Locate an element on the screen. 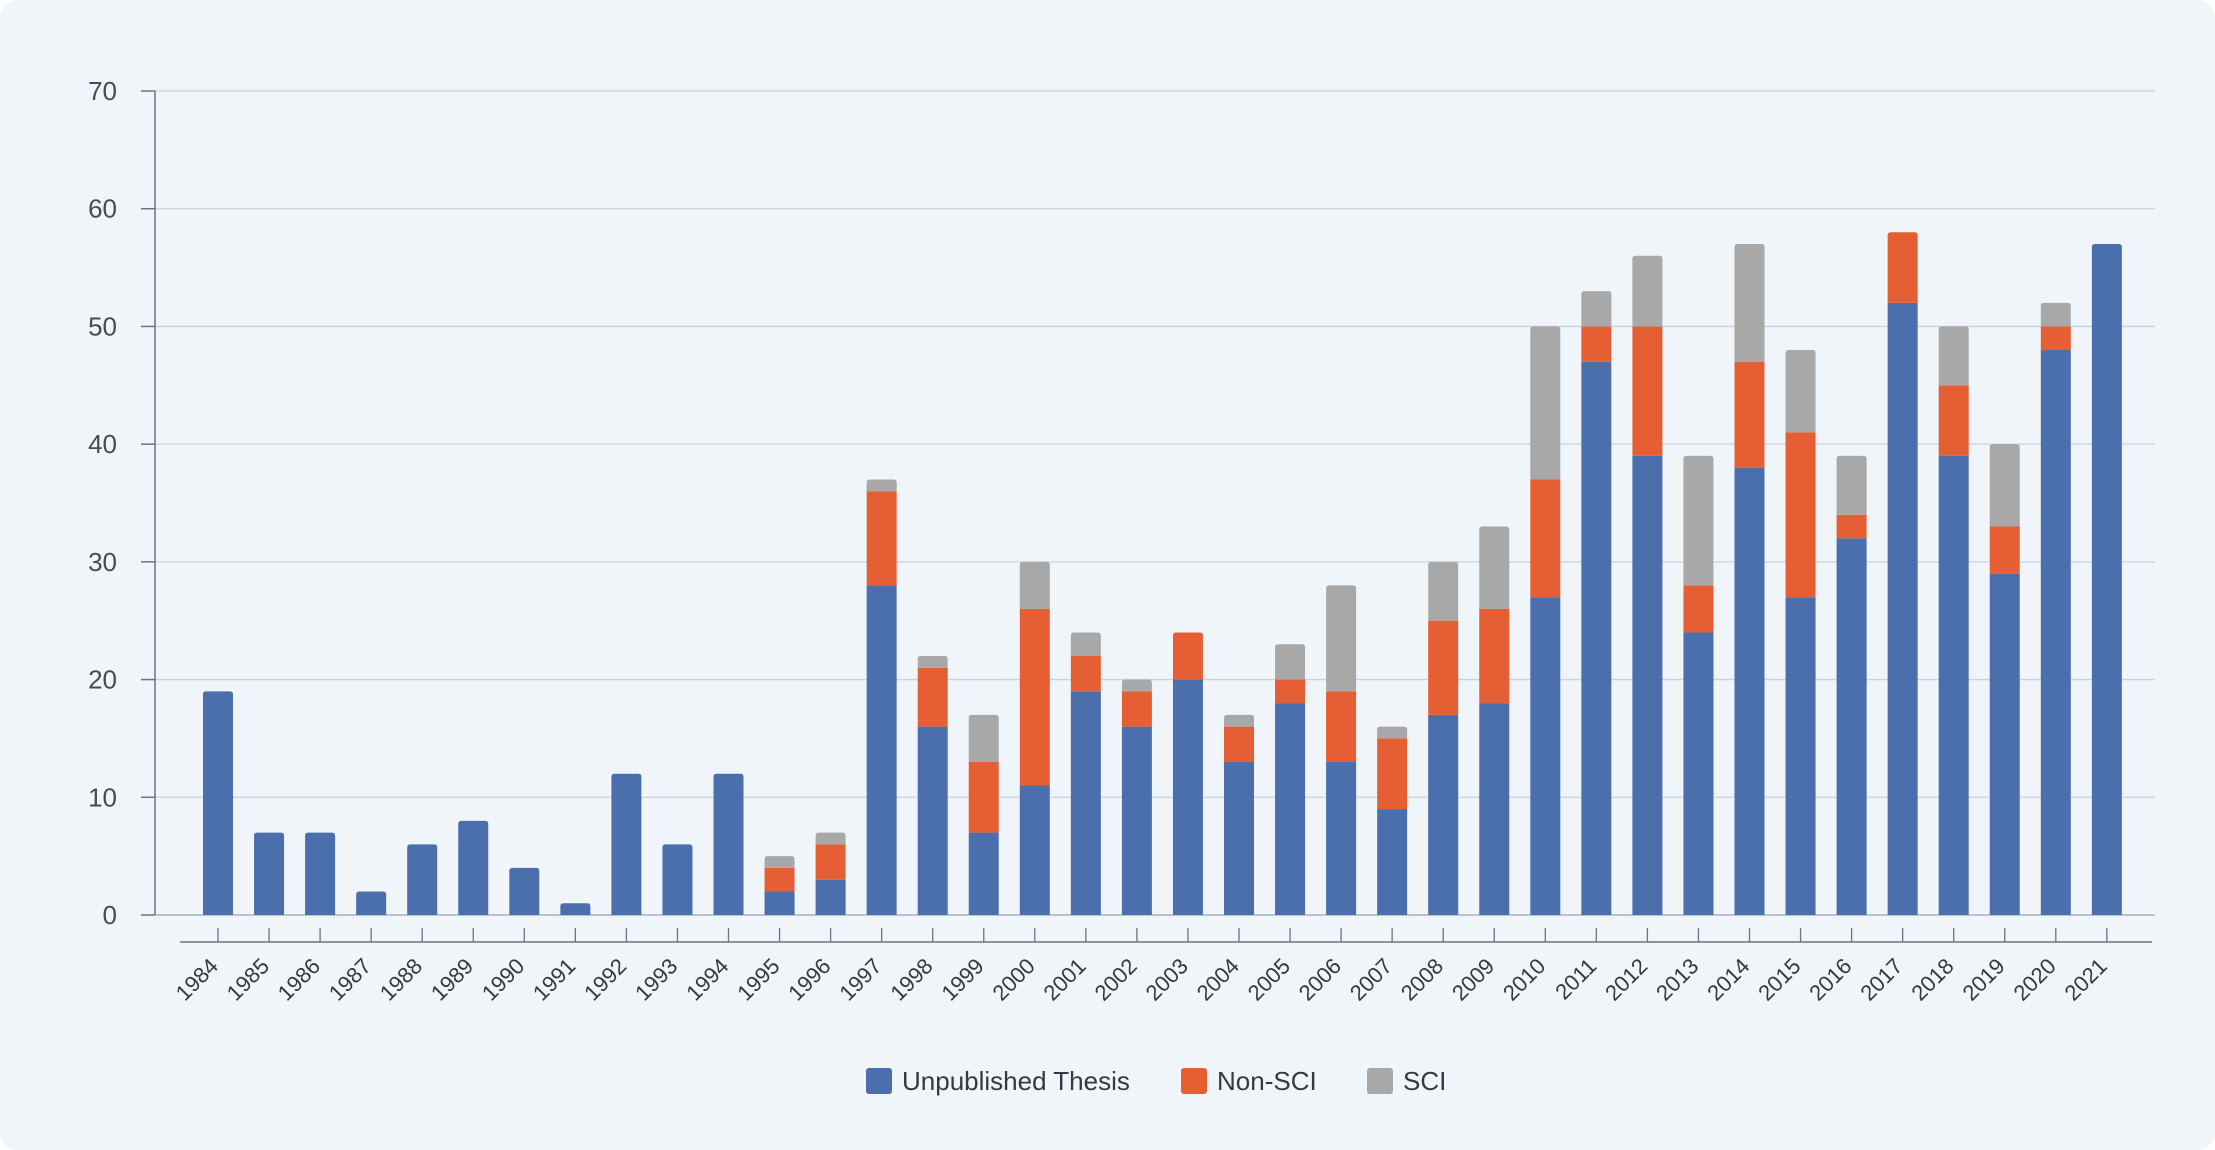  x-tick-label: 2015 is located at coordinates (1779, 979).